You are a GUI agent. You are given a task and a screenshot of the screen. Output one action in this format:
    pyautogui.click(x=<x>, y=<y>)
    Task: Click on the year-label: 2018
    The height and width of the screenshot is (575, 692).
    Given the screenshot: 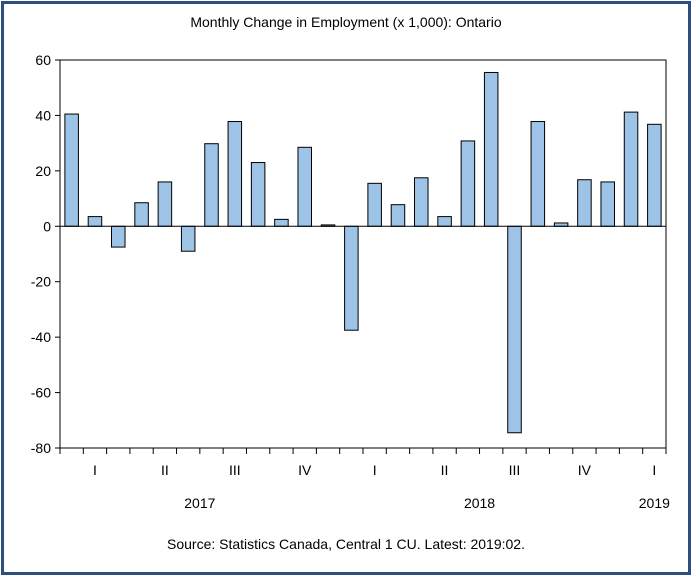 What is the action you would take?
    pyautogui.click(x=479, y=503)
    